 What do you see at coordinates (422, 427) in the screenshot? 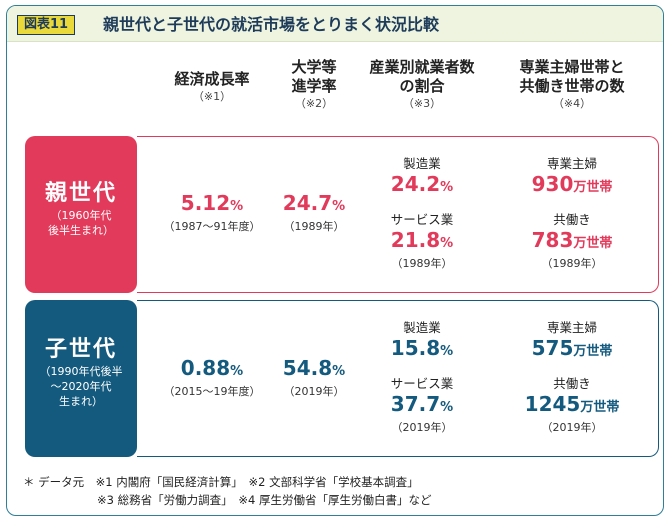
I see `child-industry-year: （2019年）` at bounding box center [422, 427].